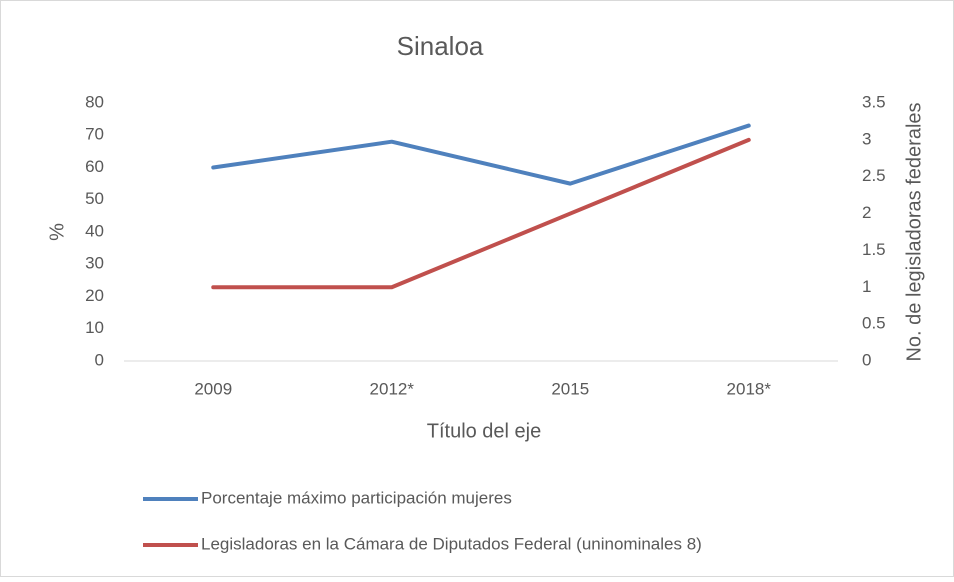  I want to click on x-axis-title: Título del eje, so click(484, 431).